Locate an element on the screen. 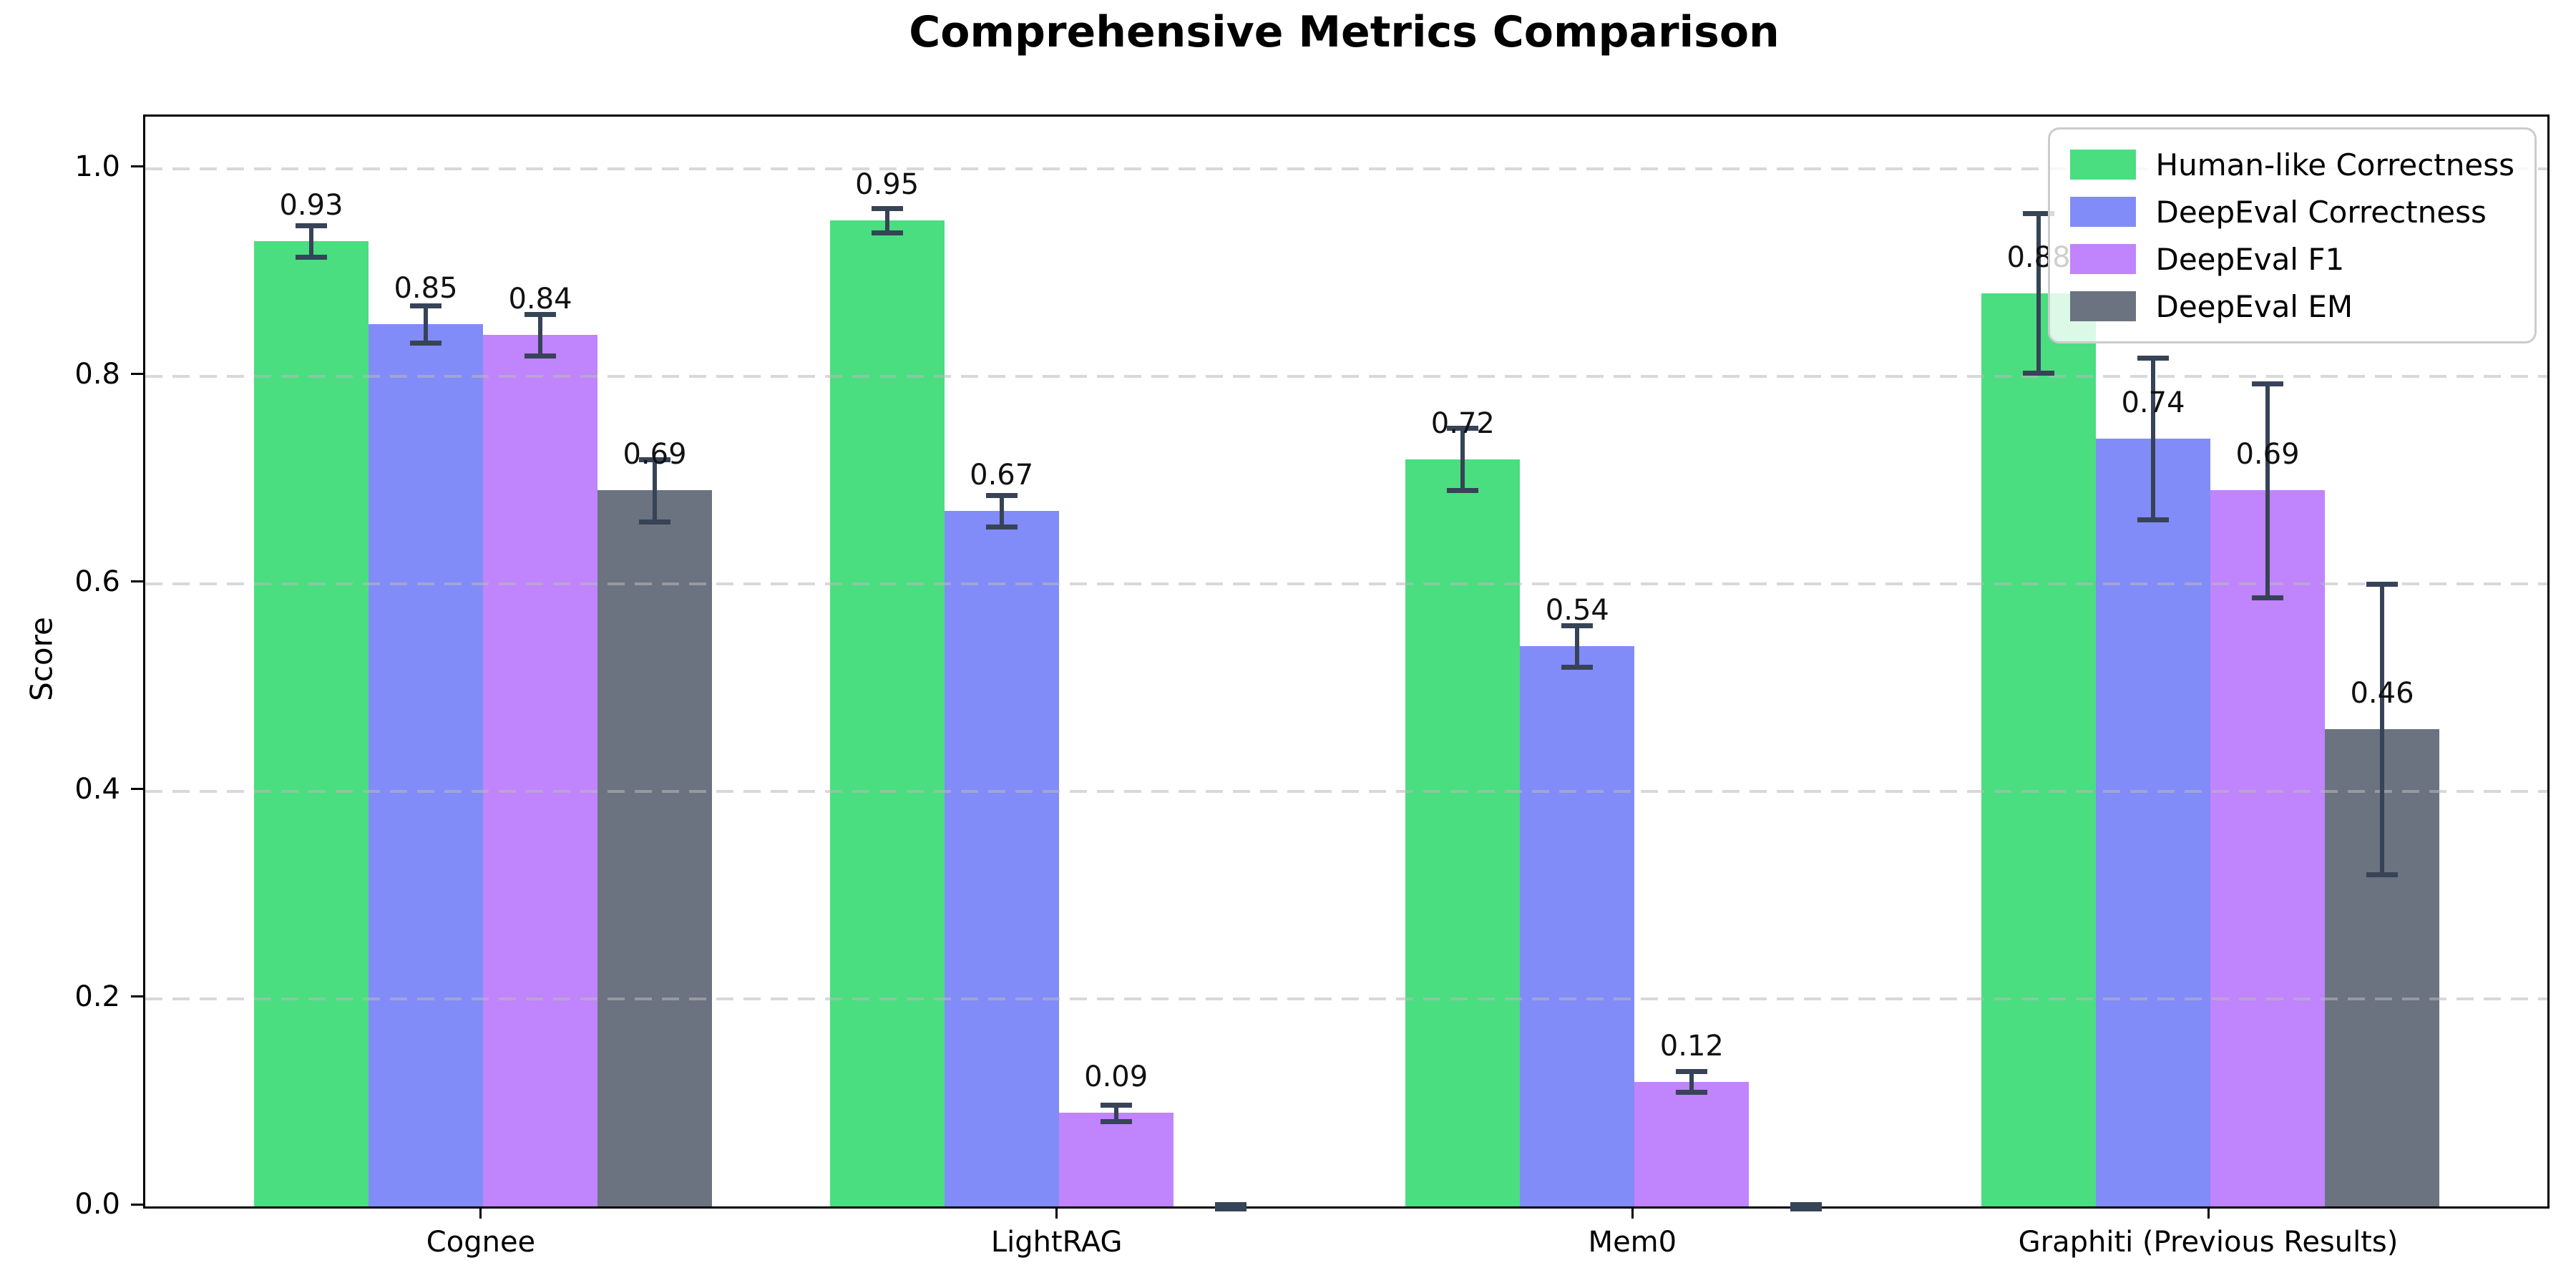 Image resolution: width=2576 pixels, height=1288 pixels. bar-value-label: 0.74 is located at coordinates (2153, 402).